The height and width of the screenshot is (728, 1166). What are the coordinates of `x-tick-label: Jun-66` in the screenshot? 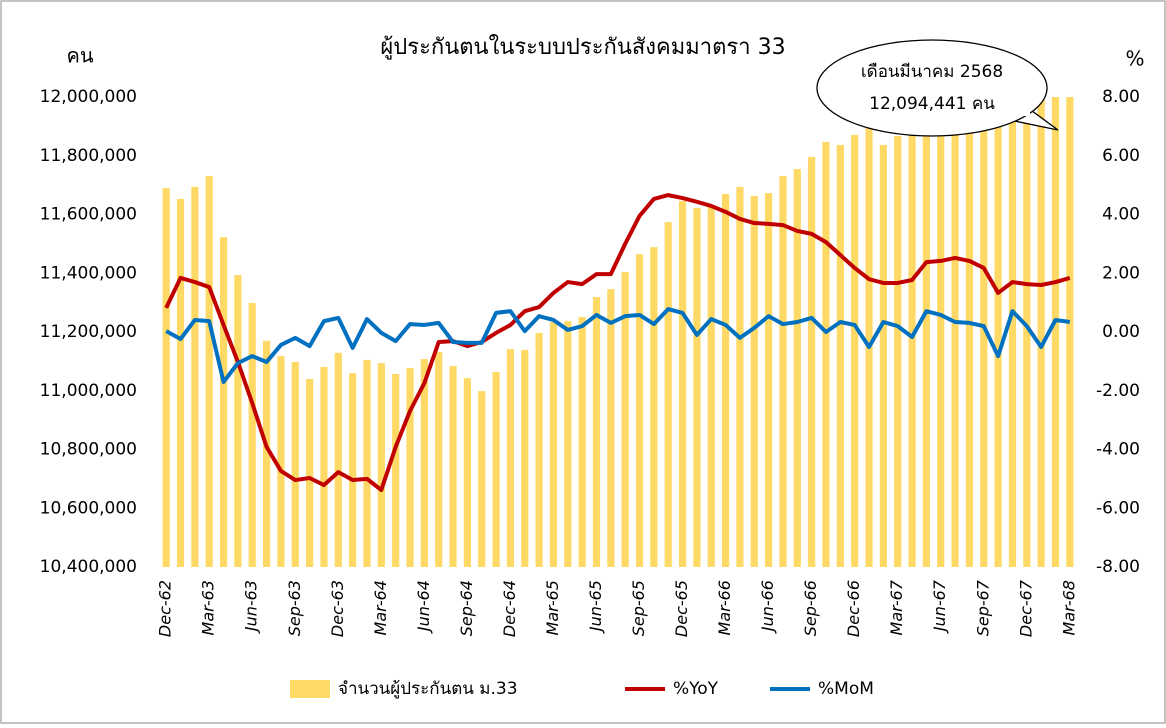 It's located at (767, 607).